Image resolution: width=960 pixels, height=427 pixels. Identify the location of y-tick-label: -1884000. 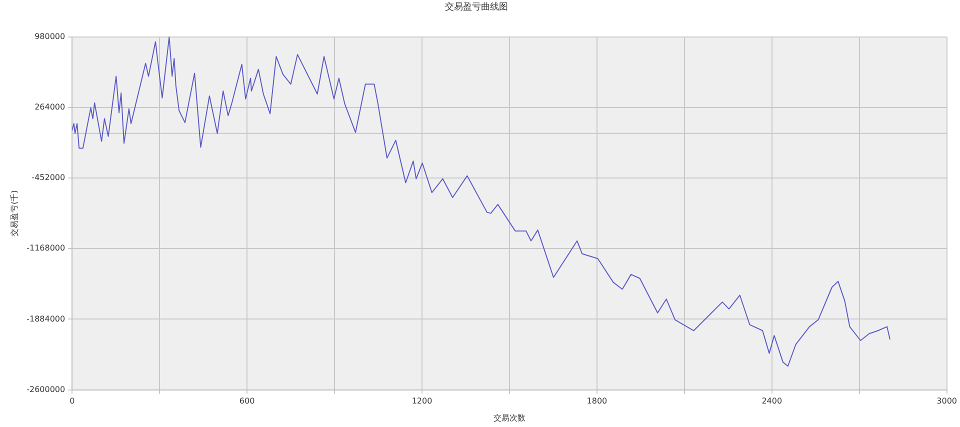
(46, 319).